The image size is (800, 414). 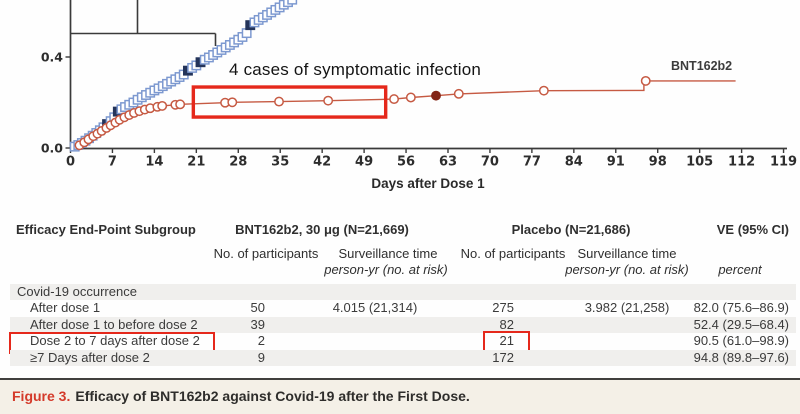 I want to click on vaccine-group-header: BNT162b2, 30 μg (N=21,669), so click(x=322, y=229).